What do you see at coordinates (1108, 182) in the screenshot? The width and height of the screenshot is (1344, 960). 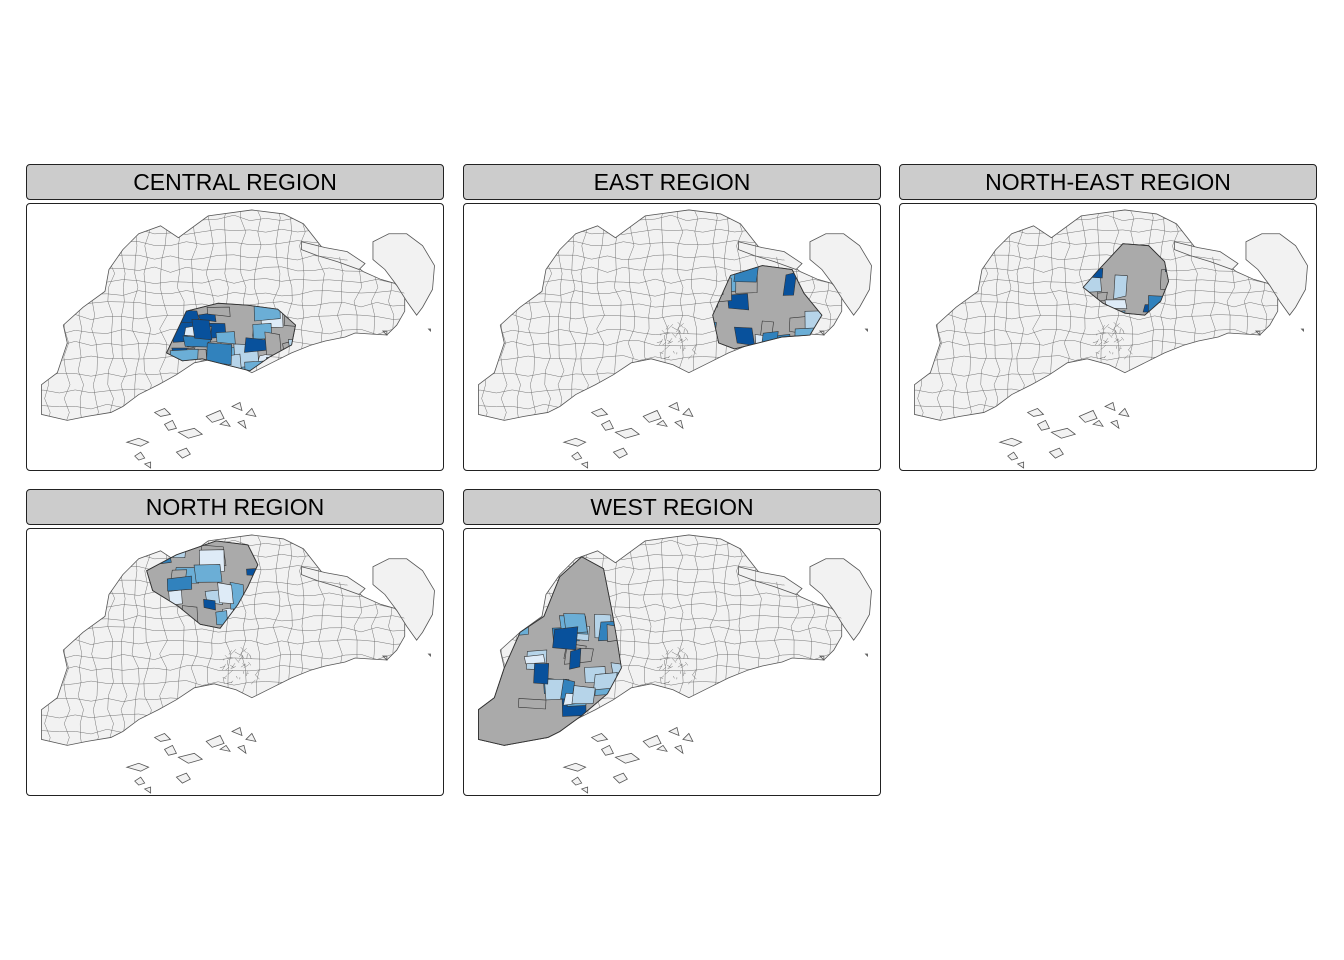 I see `facet-title-northeast: NORTH-EAST REGION` at bounding box center [1108, 182].